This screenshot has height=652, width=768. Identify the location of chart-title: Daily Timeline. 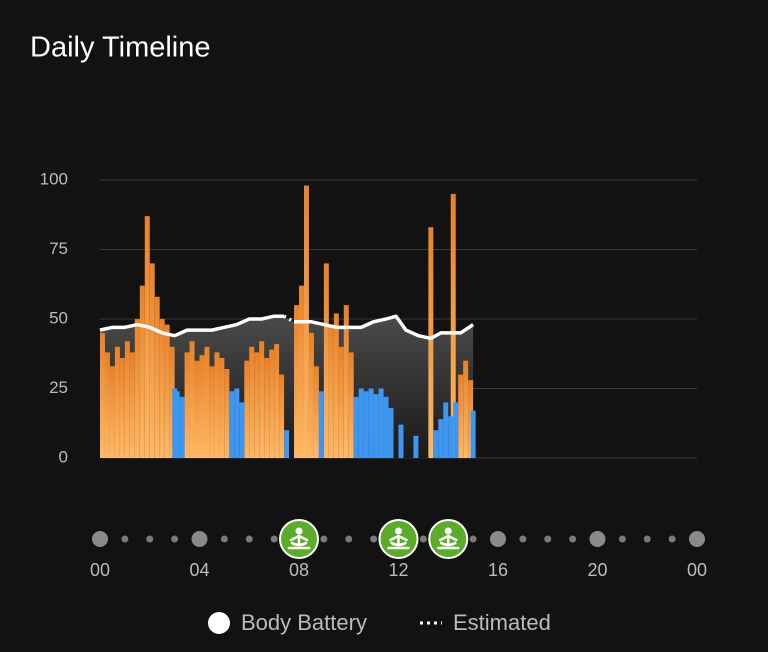
(120, 48).